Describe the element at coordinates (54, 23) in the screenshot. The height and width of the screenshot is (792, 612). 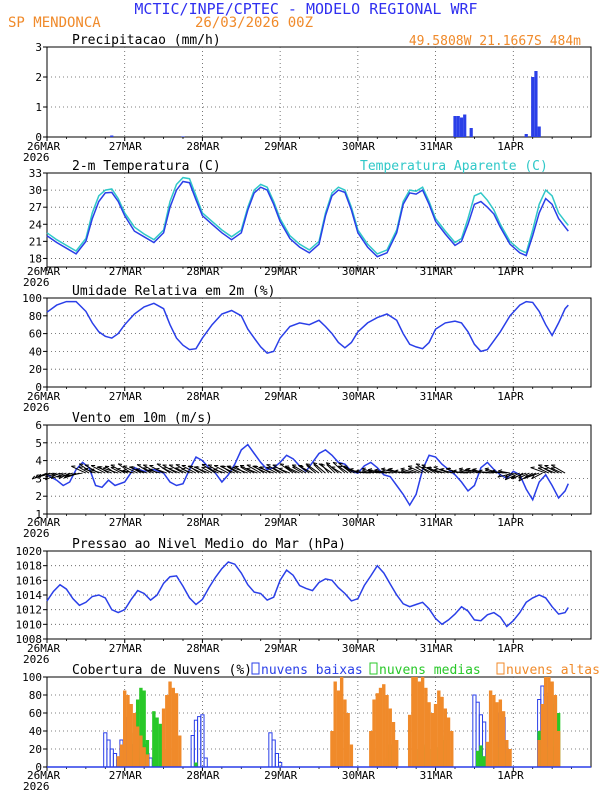
I see `header-station: SP MENDONCA` at that location.